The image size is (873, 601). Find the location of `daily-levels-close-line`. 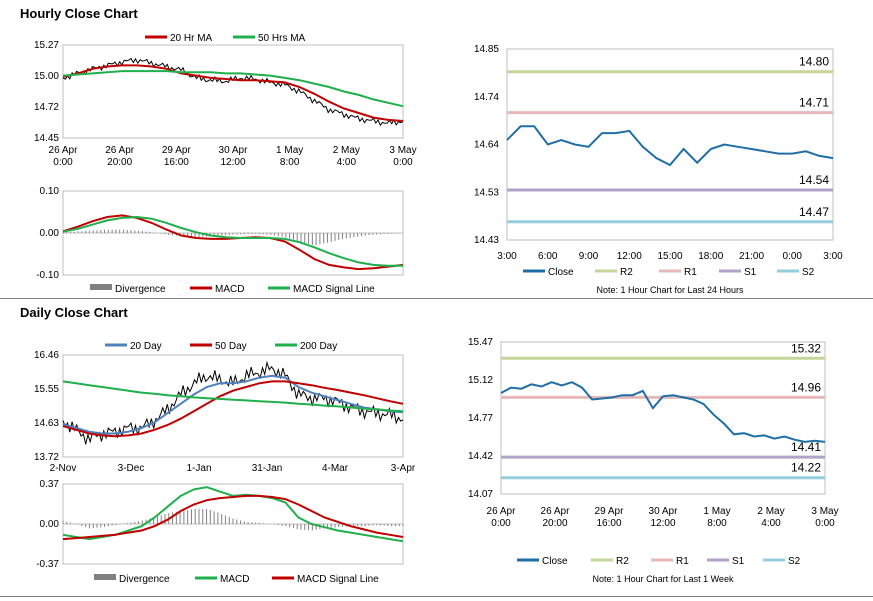

daily-levels-close-line is located at coordinates (663, 412).